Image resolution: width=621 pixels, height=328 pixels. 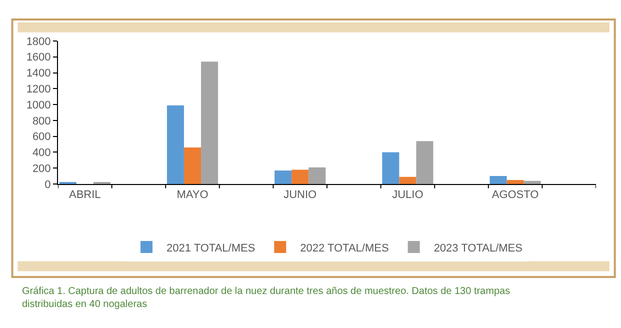 What do you see at coordinates (38, 42) in the screenshot?
I see `y-tick-label: 1800` at bounding box center [38, 42].